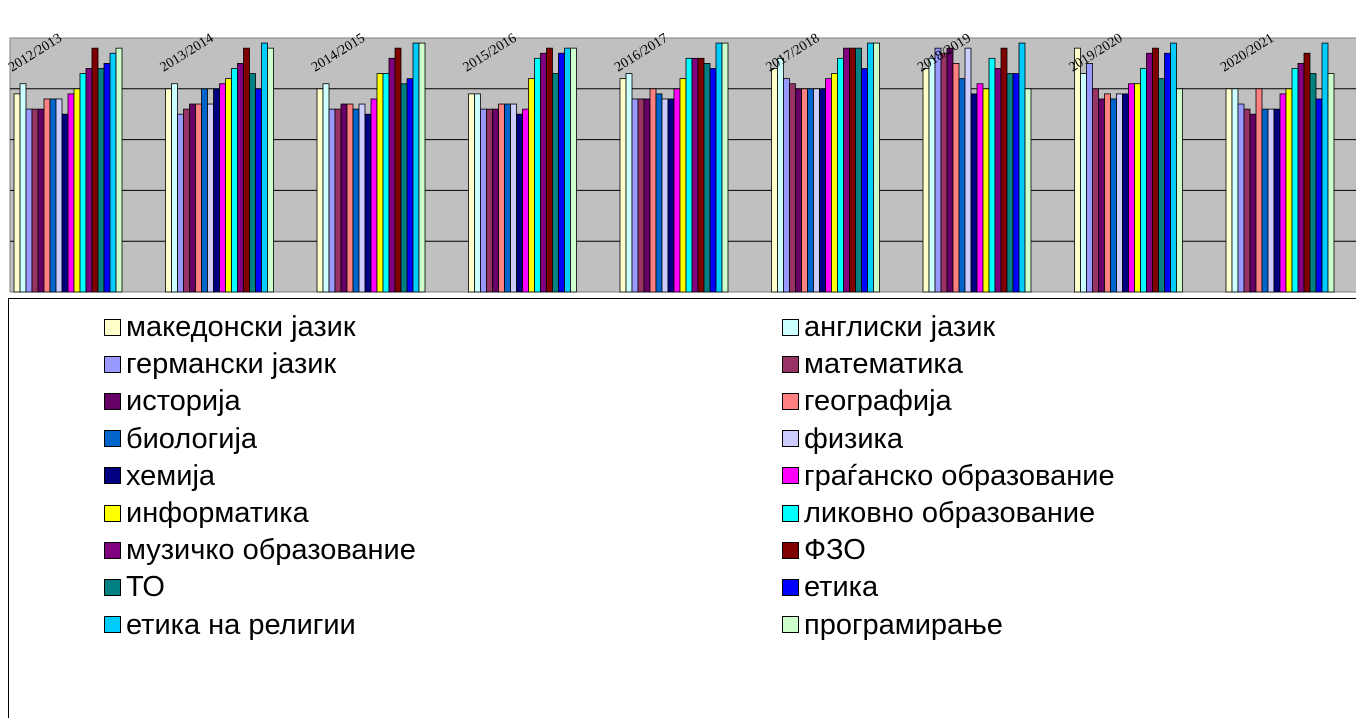 The width and height of the screenshot is (1356, 718). I want to click on legend-item: географија, so click(867, 401).